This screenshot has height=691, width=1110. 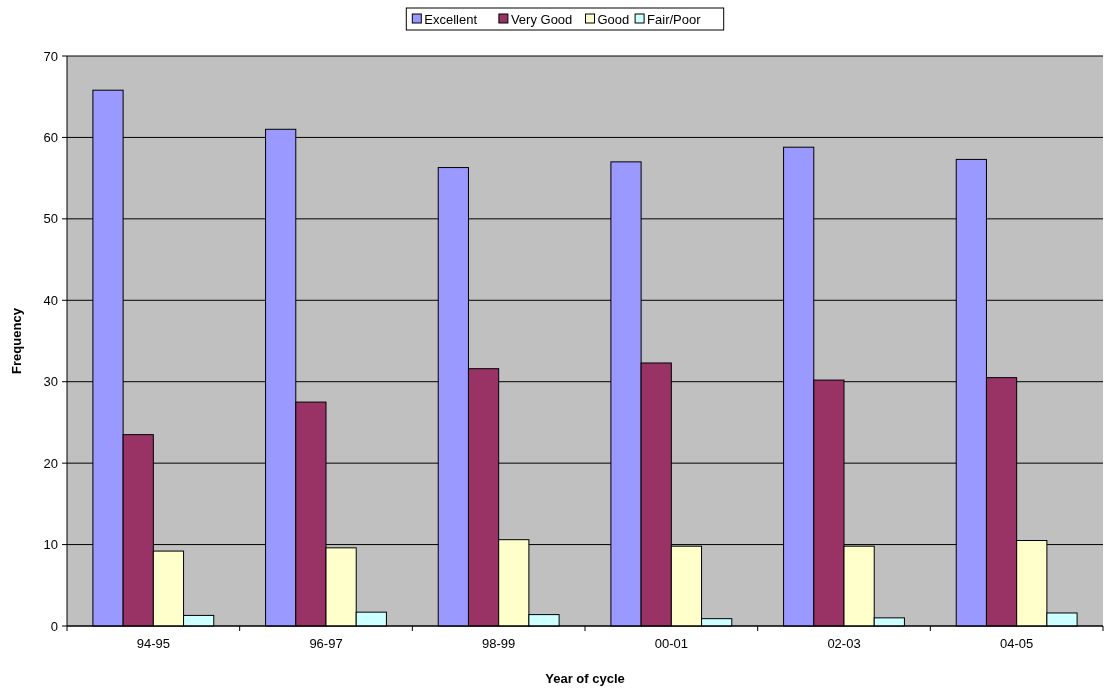 I want to click on y-tick-label: 60, so click(x=50, y=137).